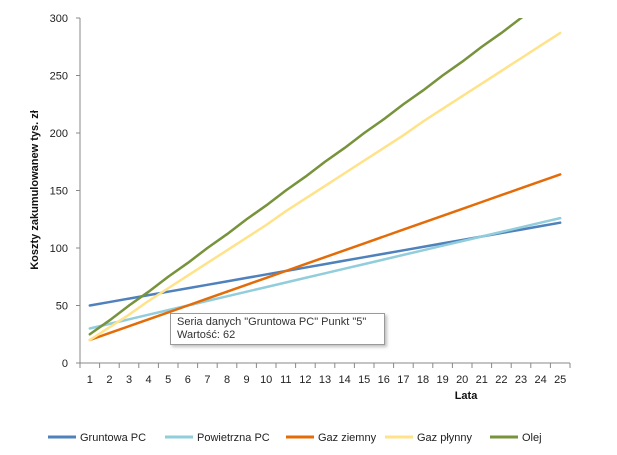 This screenshot has height=455, width=617. What do you see at coordinates (168, 380) in the screenshot?
I see `x-tick-label: 5` at bounding box center [168, 380].